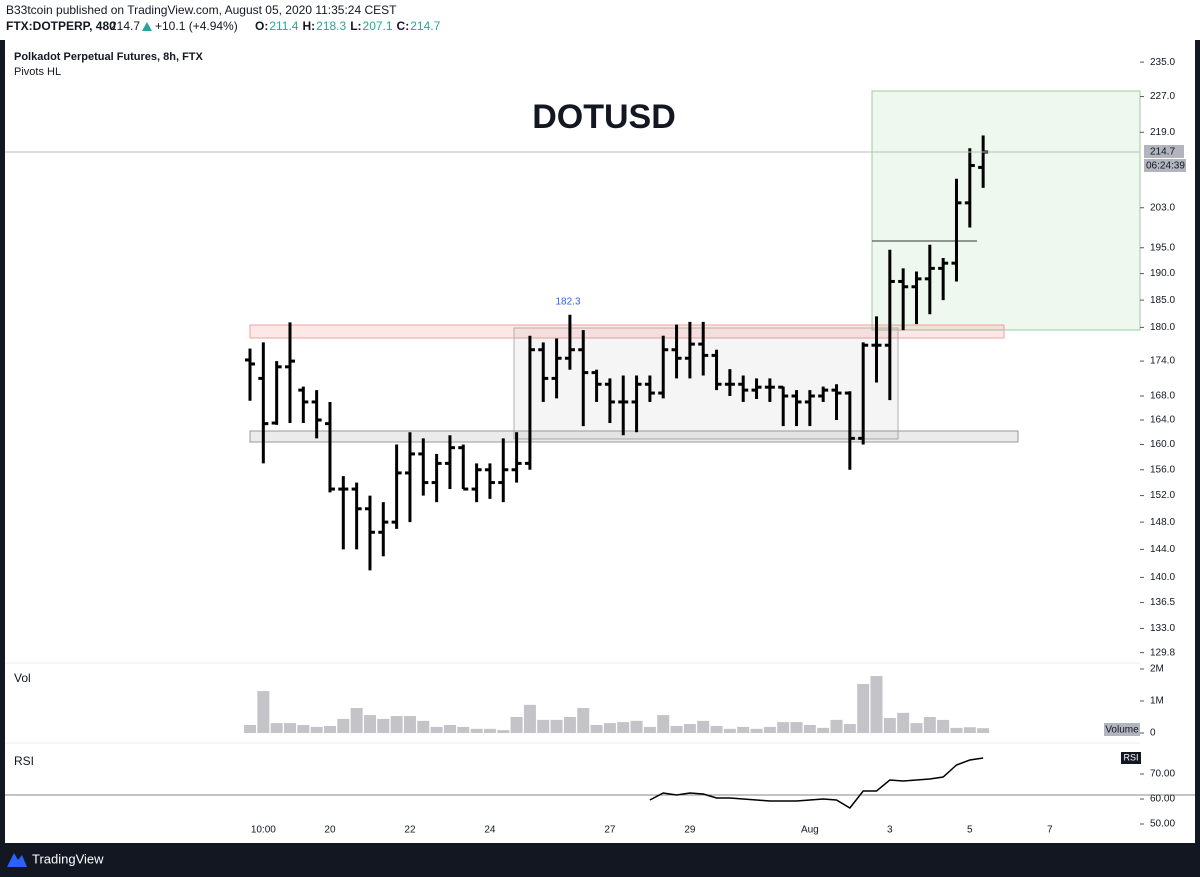  I want to click on brand: TradingView, so click(68, 858).